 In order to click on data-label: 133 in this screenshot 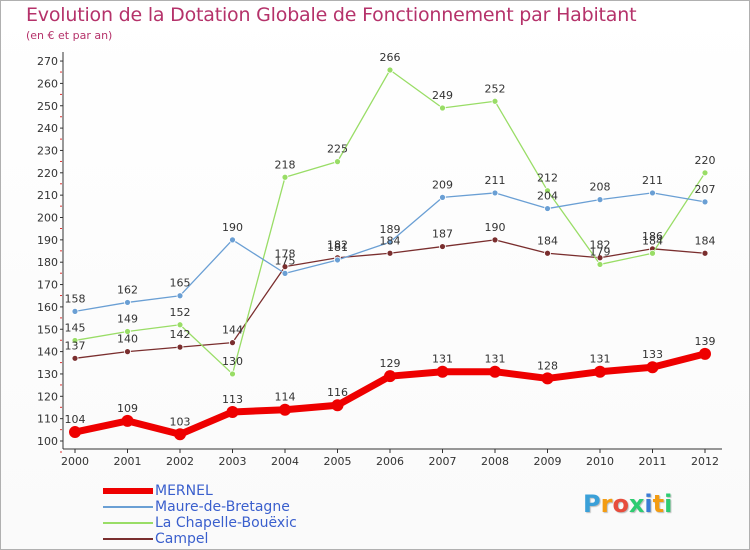, I will do `click(652, 354)`.